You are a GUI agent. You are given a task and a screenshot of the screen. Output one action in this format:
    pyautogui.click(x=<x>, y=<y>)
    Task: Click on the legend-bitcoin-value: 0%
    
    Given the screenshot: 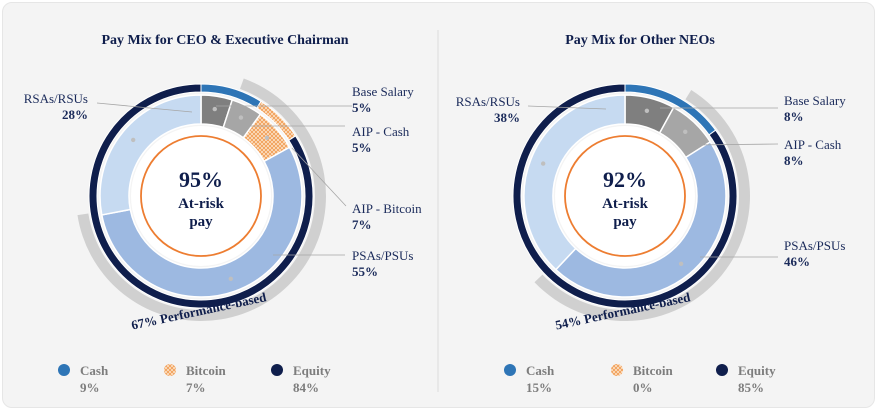 What is the action you would take?
    pyautogui.click(x=643, y=387)
    